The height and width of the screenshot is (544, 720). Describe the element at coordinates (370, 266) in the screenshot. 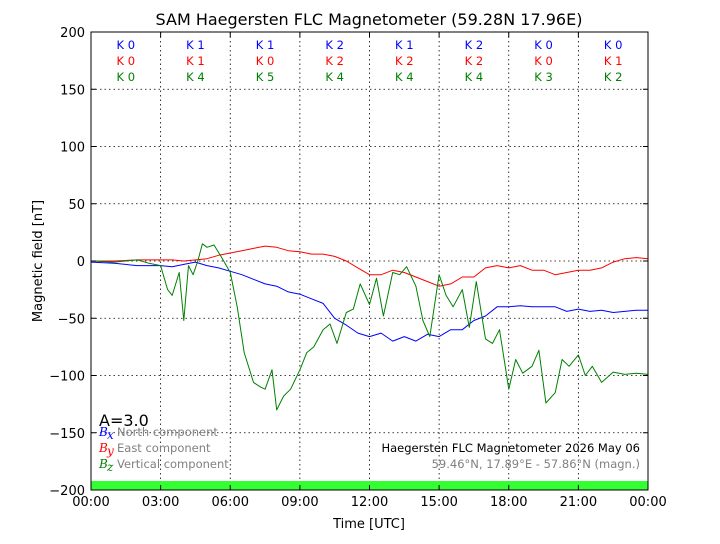

I see `series-line-y` at that location.